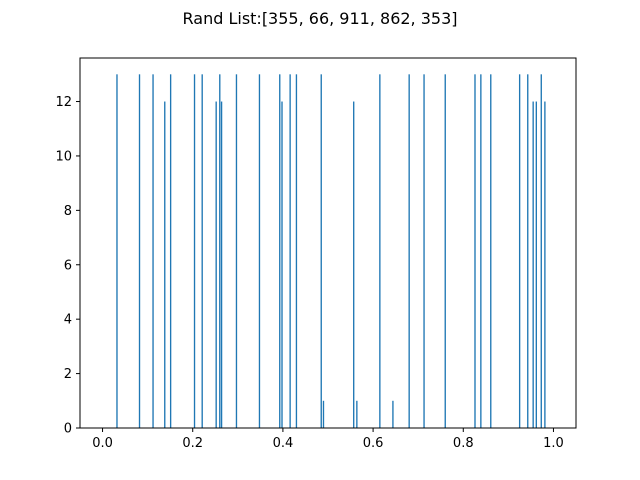 The height and width of the screenshot is (480, 640). I want to click on y-tick-label: 12, so click(63, 102).